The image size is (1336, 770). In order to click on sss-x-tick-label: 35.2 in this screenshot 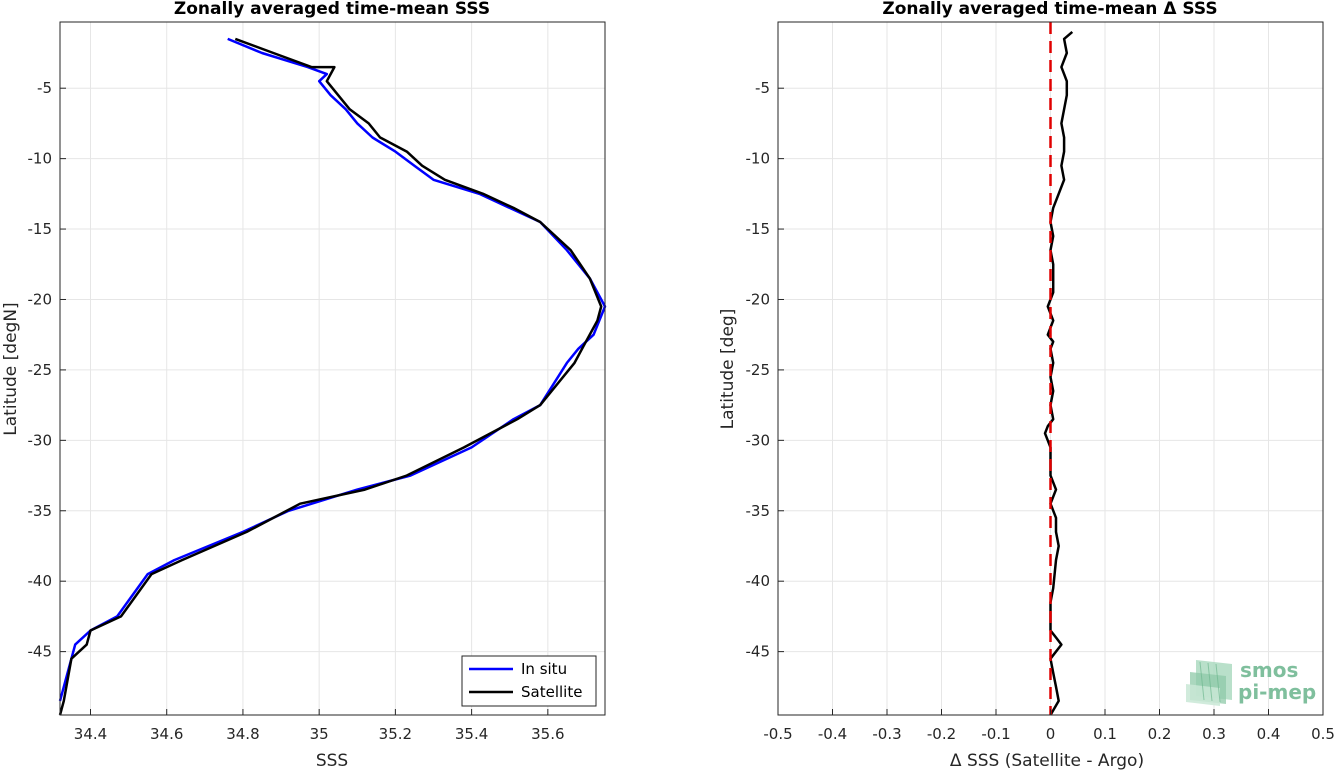, I will do `click(395, 734)`.